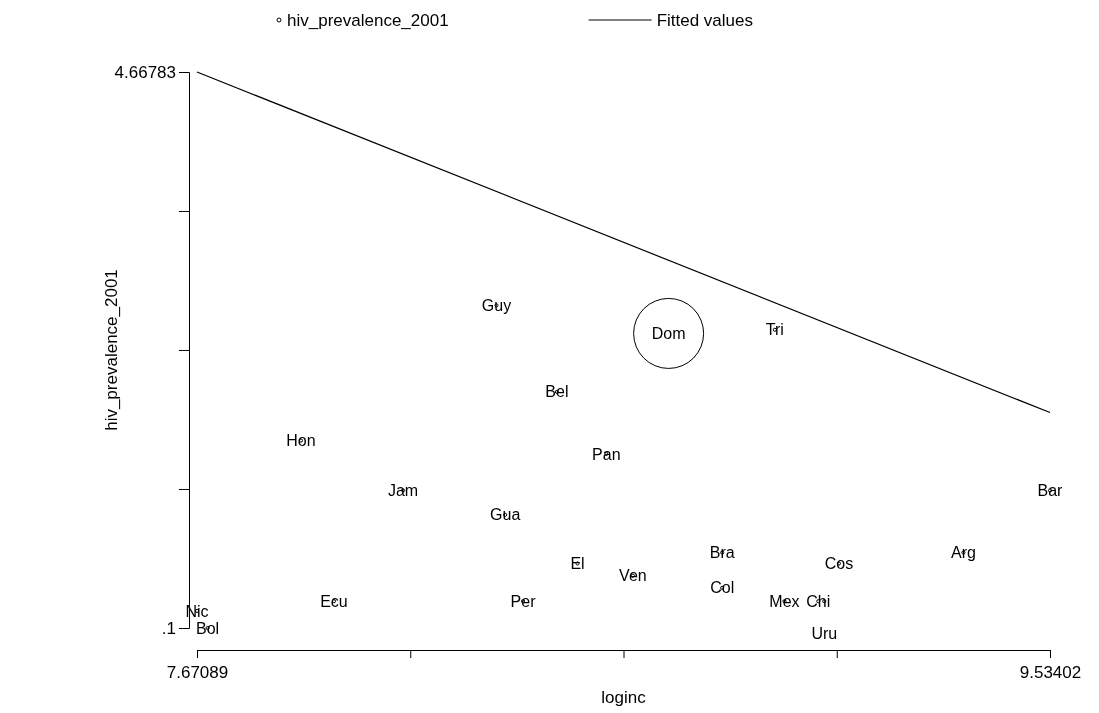  What do you see at coordinates (818, 601) in the screenshot?
I see `annotation: Chi` at bounding box center [818, 601].